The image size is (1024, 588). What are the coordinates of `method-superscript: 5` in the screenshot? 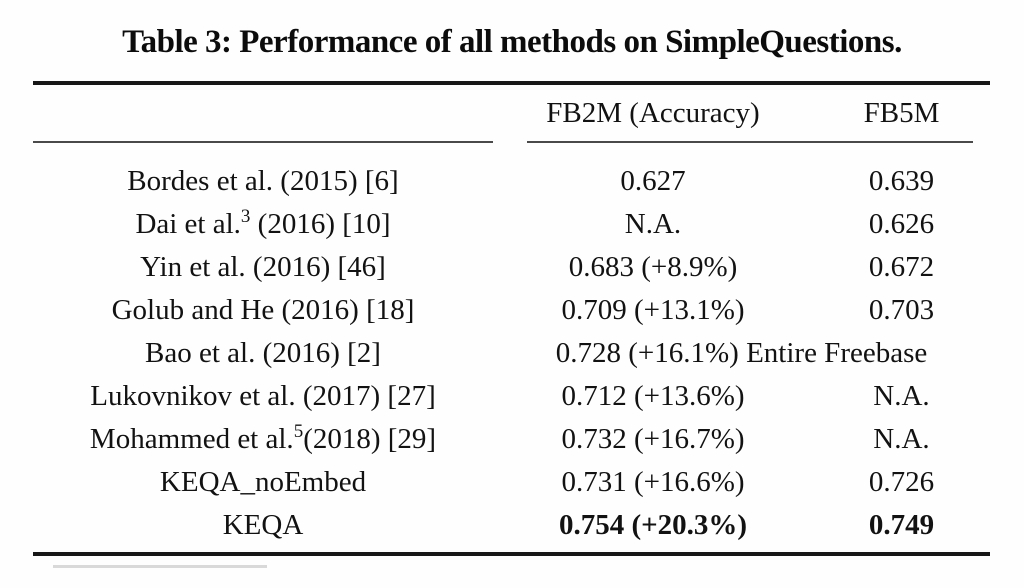 It's located at (298, 431).